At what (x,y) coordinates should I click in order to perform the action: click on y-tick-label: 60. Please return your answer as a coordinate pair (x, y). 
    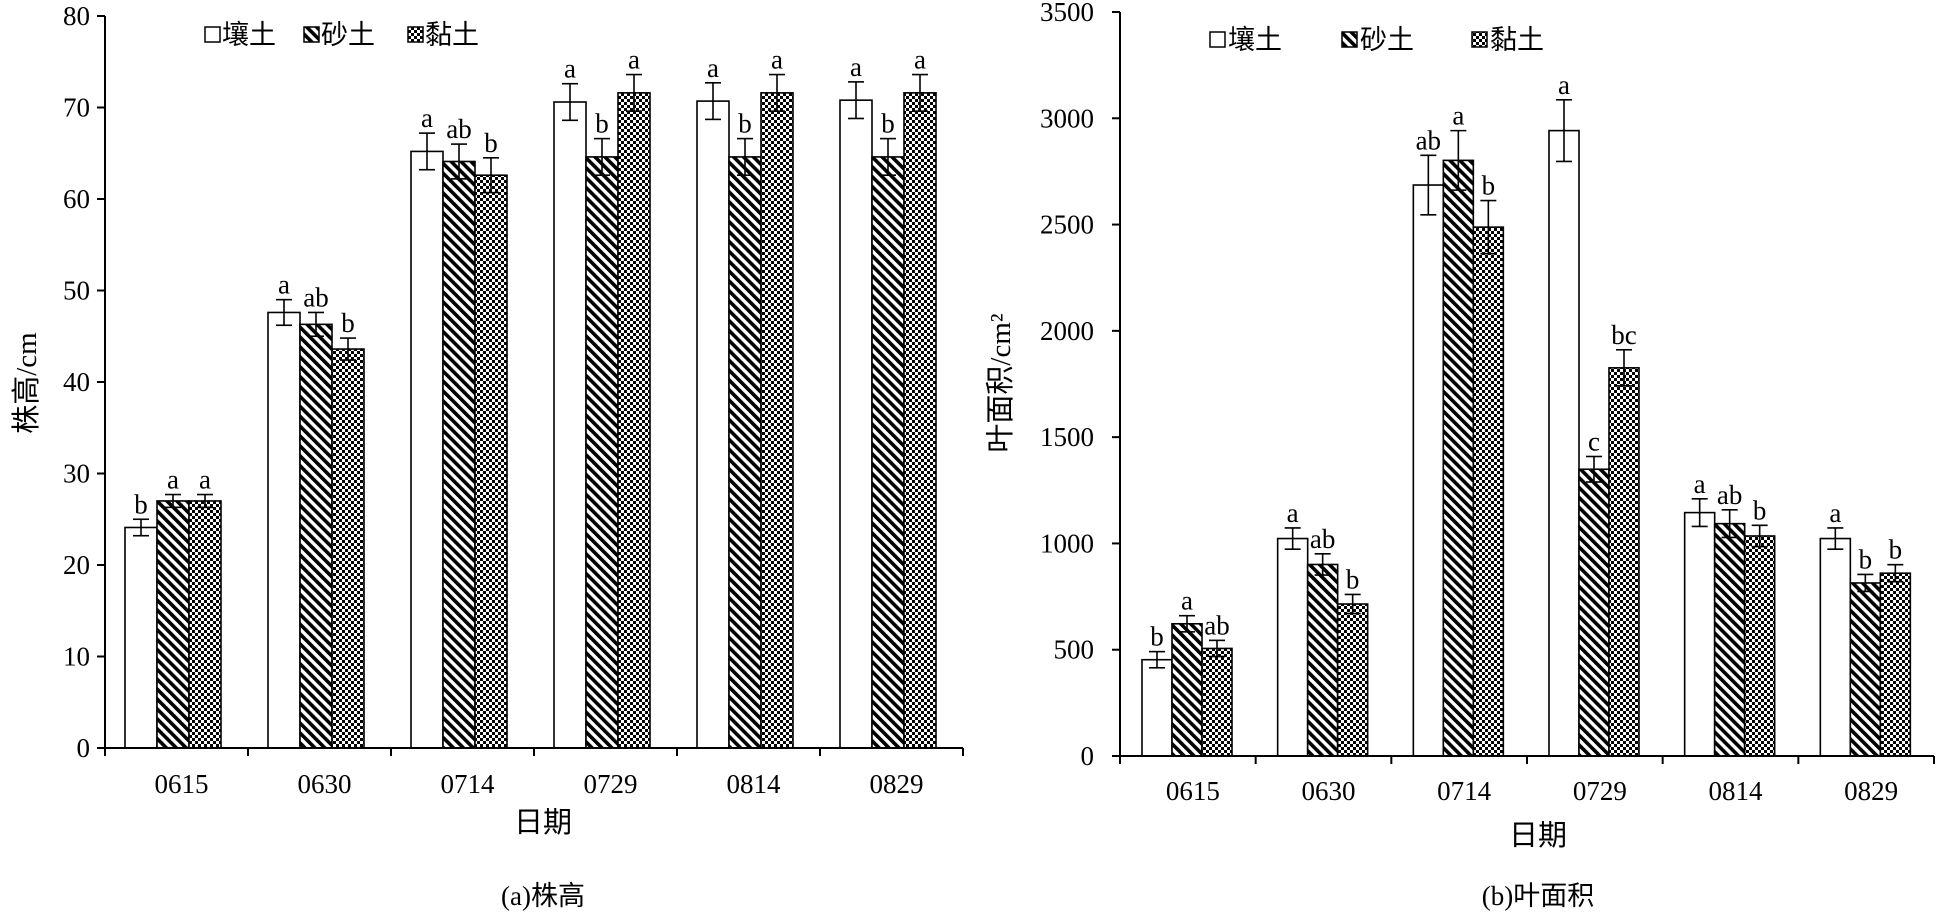
    Looking at the image, I should click on (76, 199).